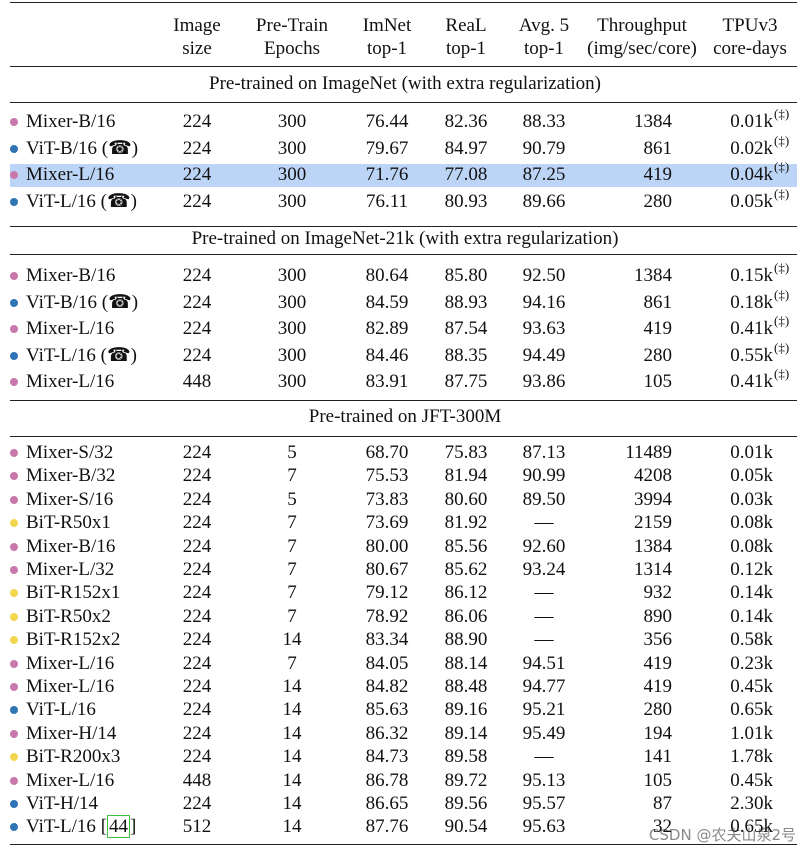 The width and height of the screenshot is (810, 853). What do you see at coordinates (466, 355) in the screenshot?
I see `cell: 88.35` at bounding box center [466, 355].